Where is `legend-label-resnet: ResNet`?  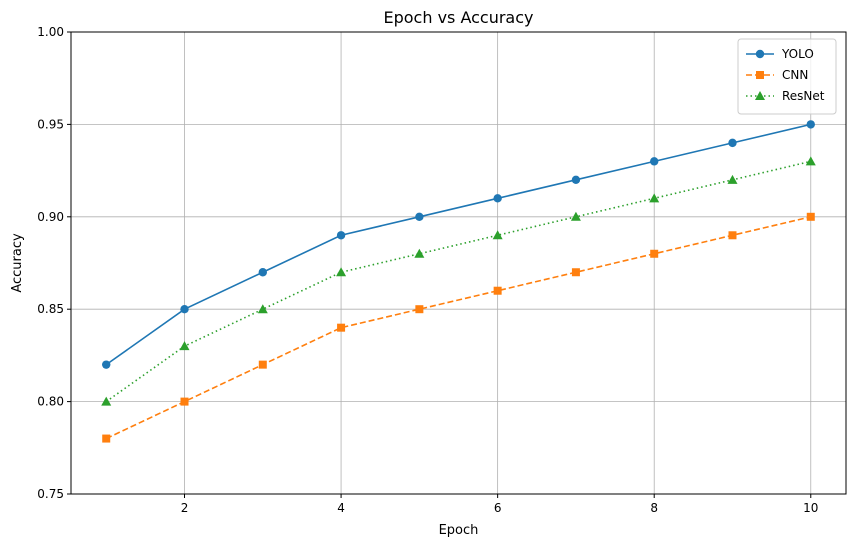 legend-label-resnet: ResNet is located at coordinates (803, 96).